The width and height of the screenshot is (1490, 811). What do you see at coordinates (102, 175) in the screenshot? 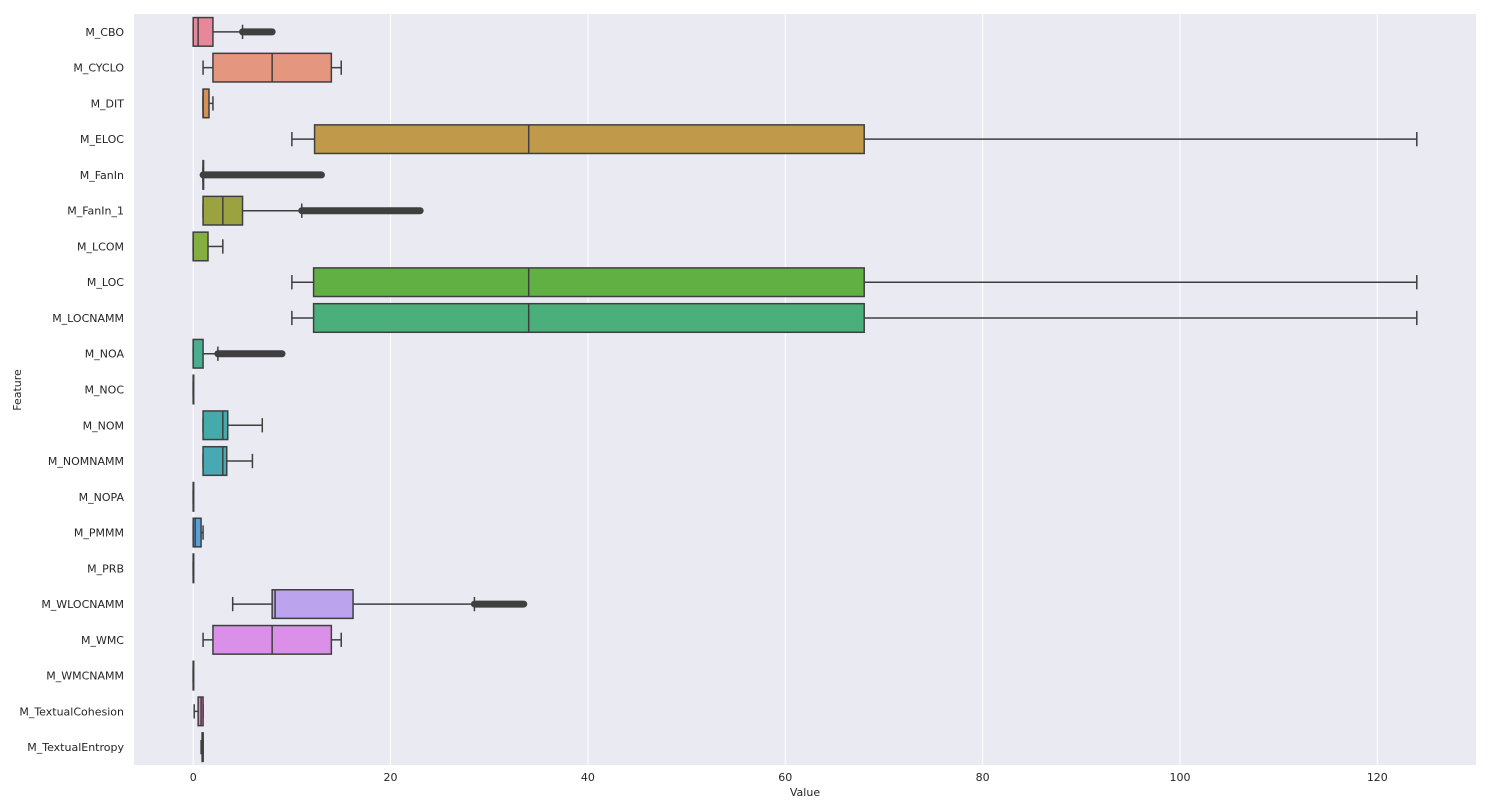
I see `y-tick-label: M_FanIn` at bounding box center [102, 175].